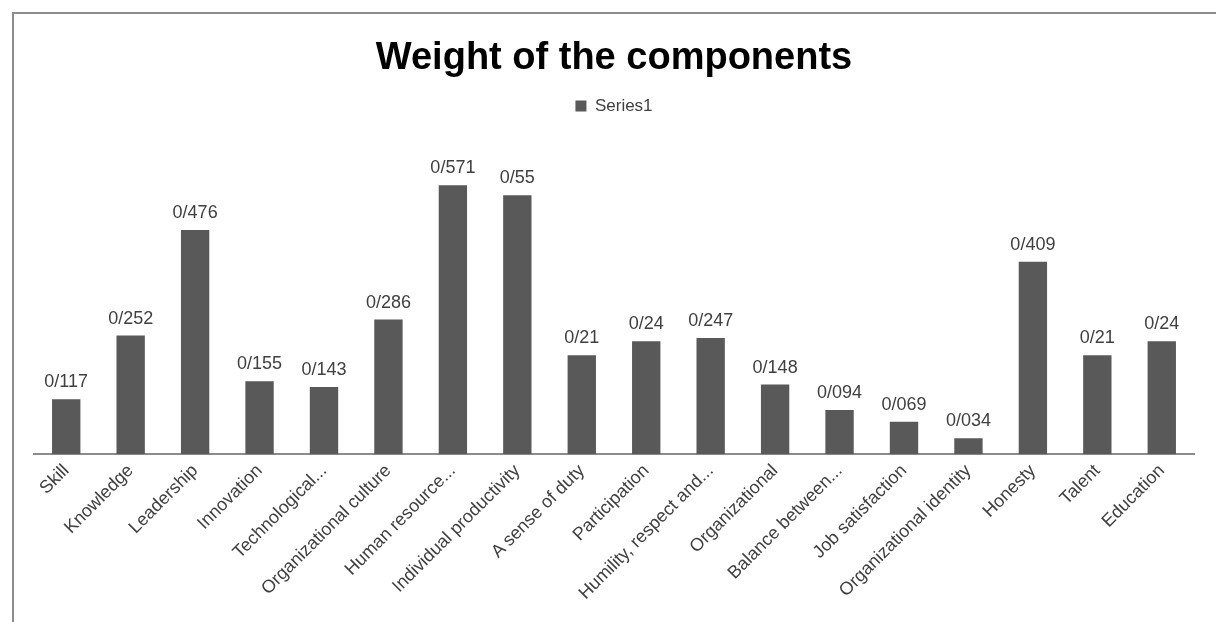  What do you see at coordinates (131, 317) in the screenshot?
I see `data-label: 0/252` at bounding box center [131, 317].